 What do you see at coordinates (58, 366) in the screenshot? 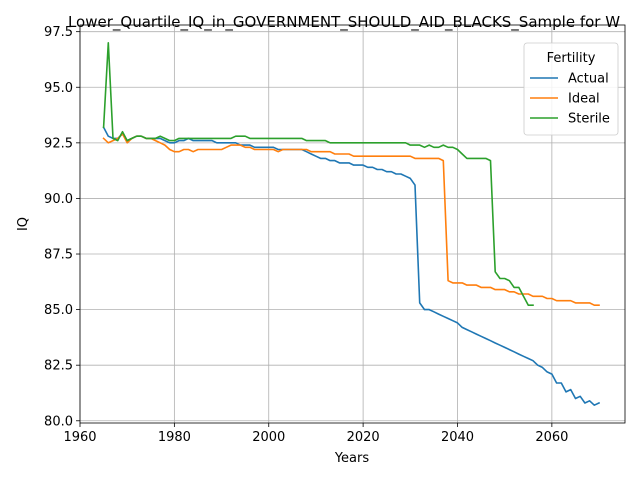
I see `y-tick-label: 82.5` at bounding box center [58, 366].